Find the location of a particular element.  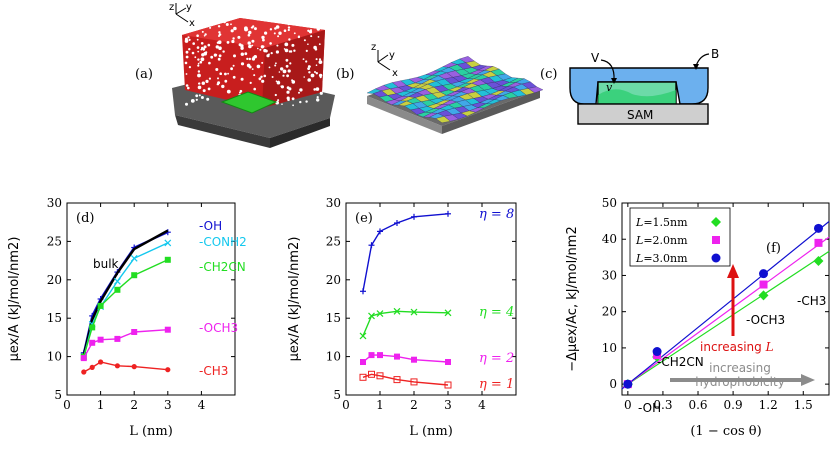

axis-y-label-a: y is located at coordinates (189, 7).